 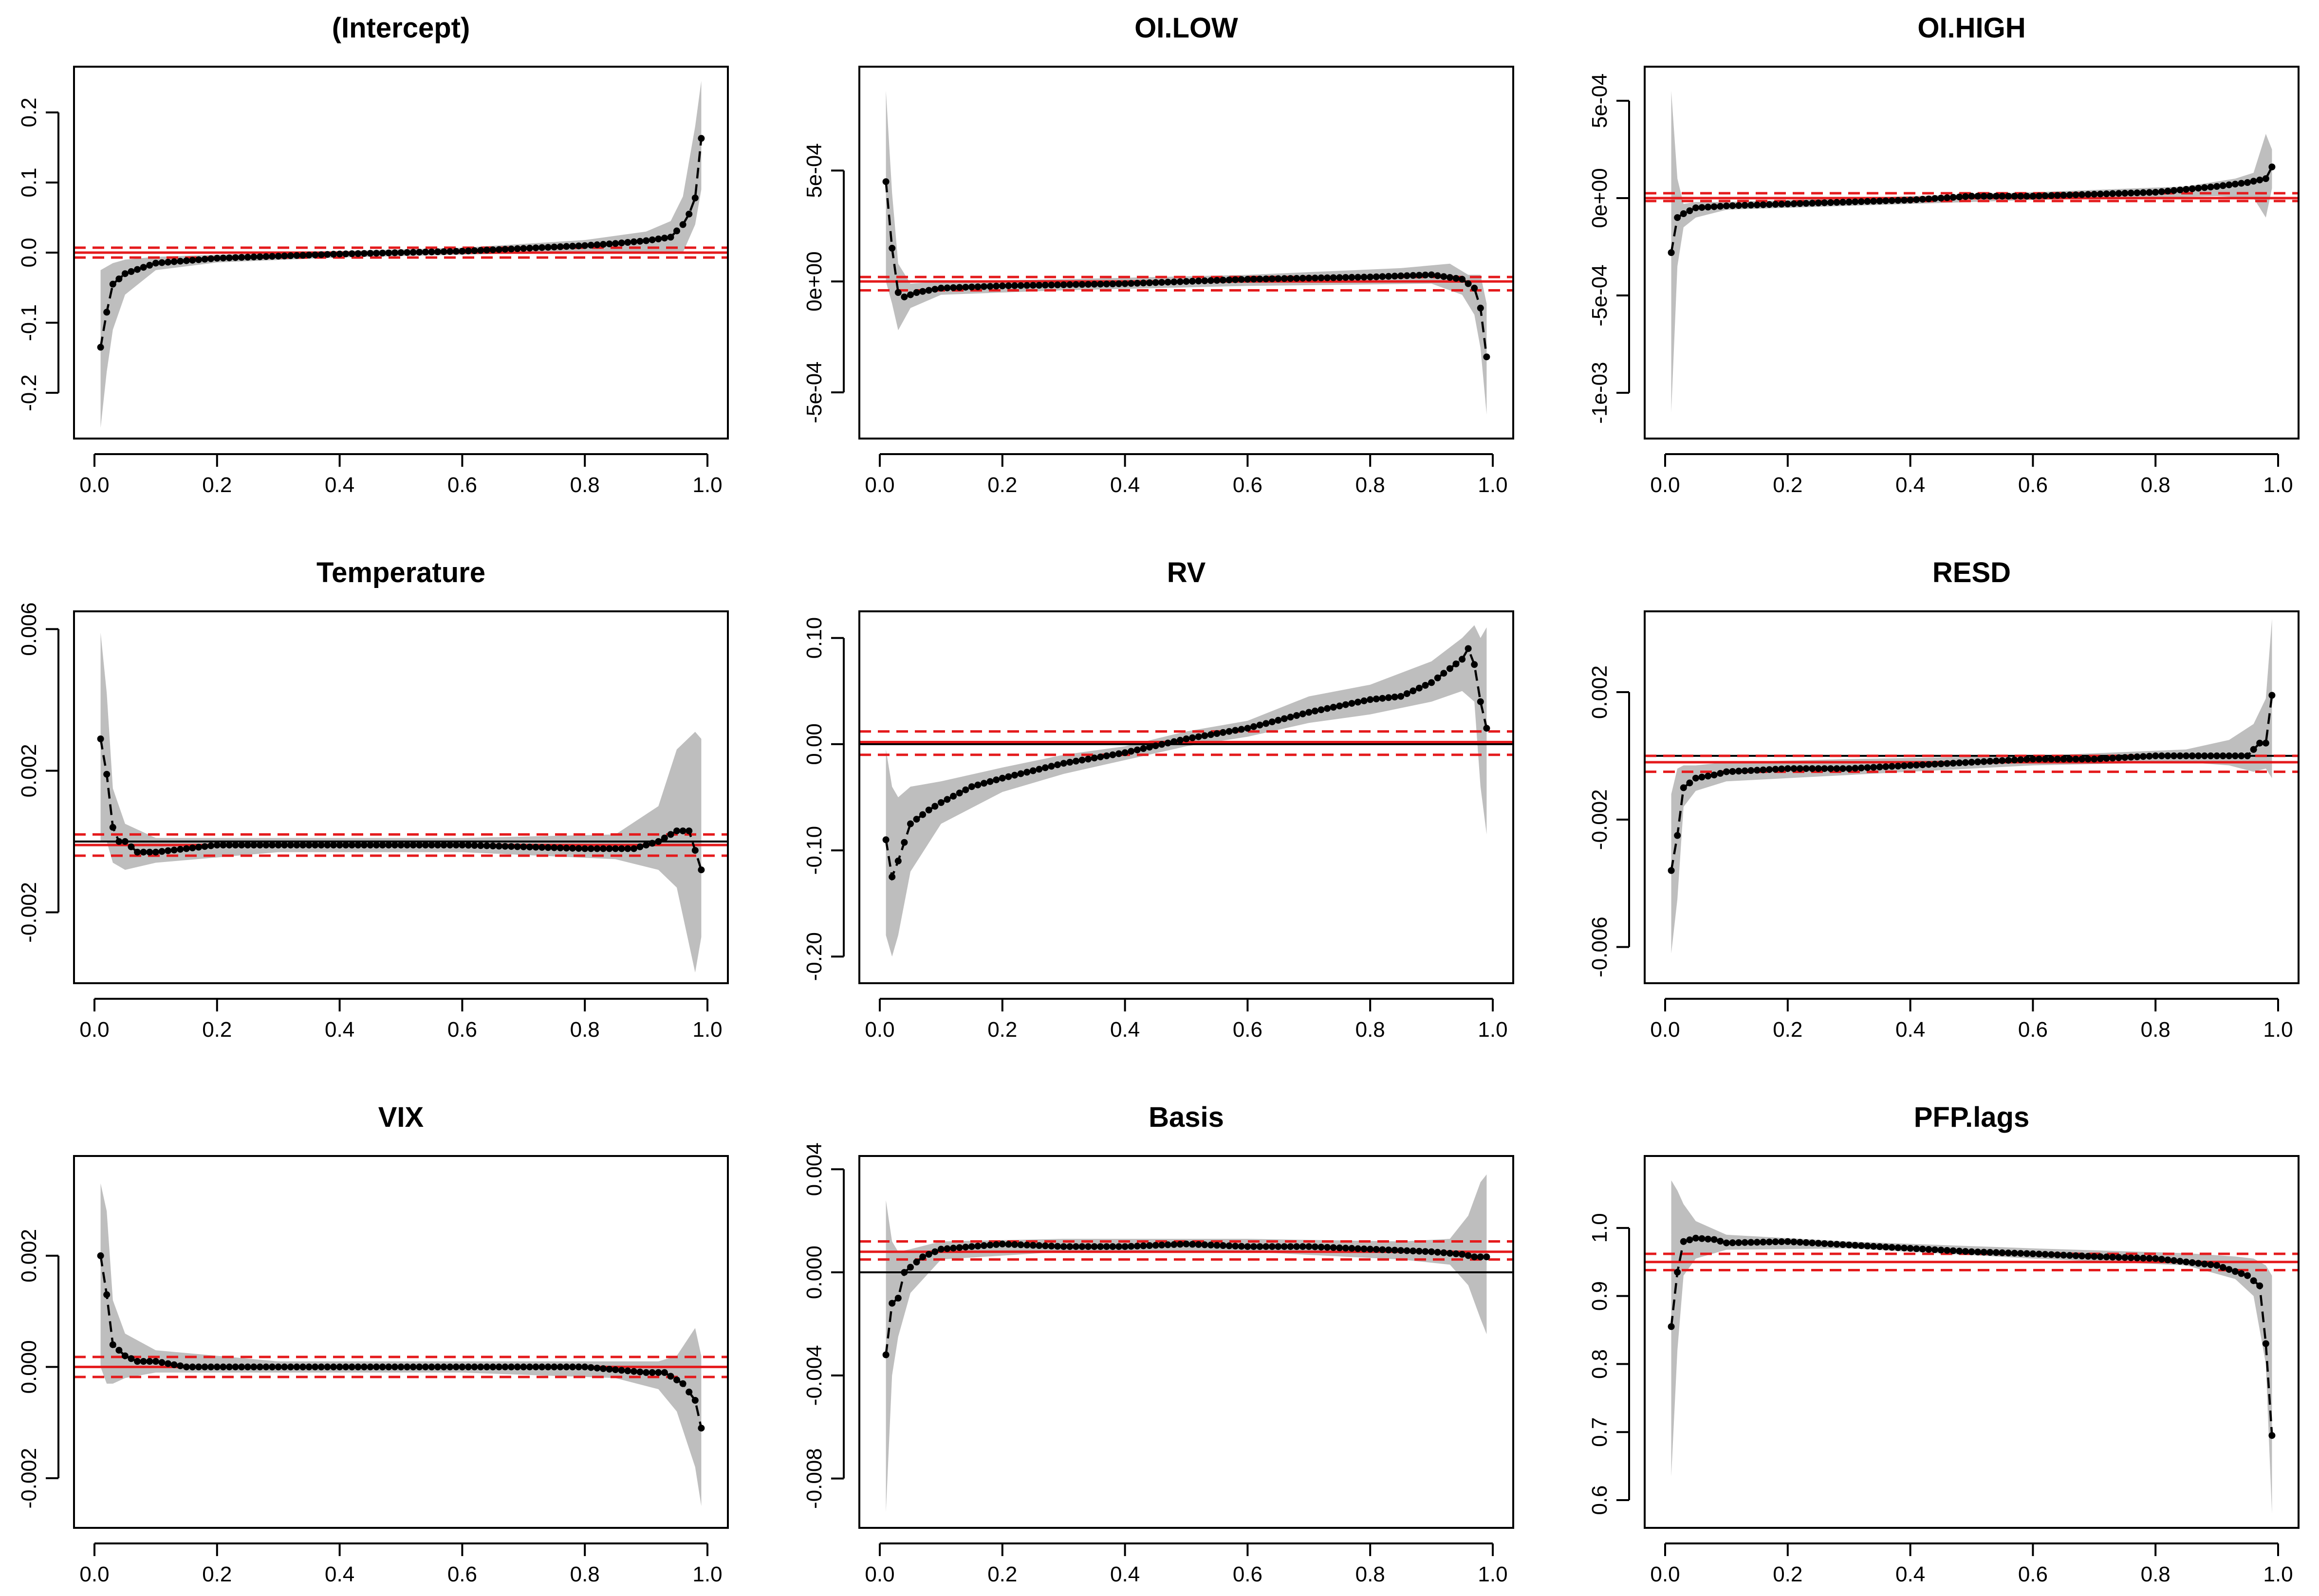 I want to click on panel-title: Temperature, so click(x=400, y=572).